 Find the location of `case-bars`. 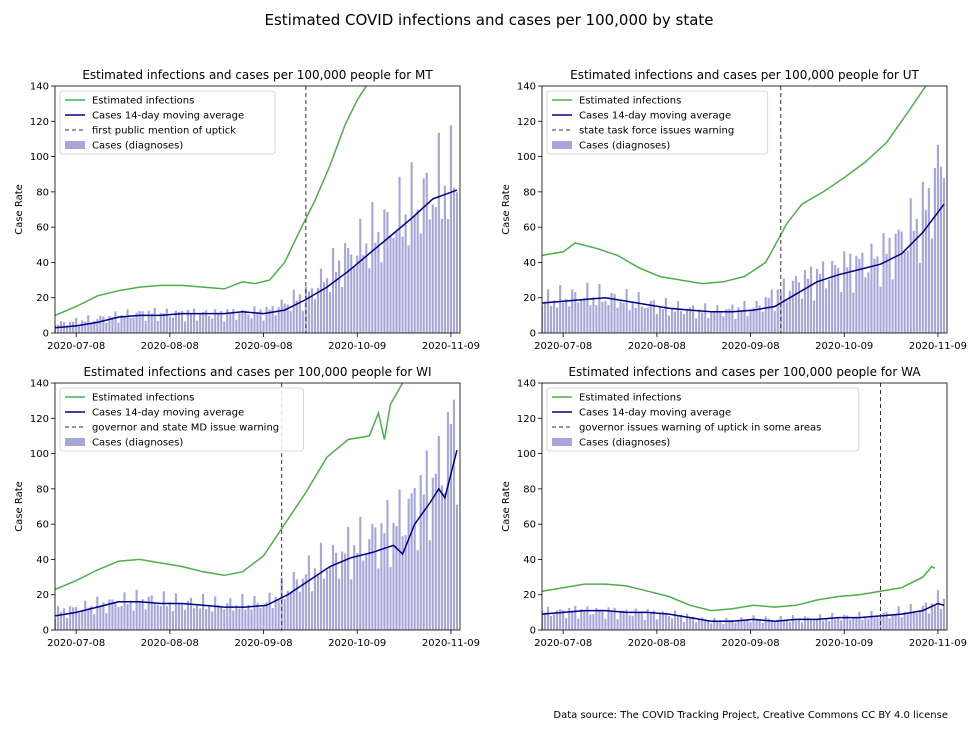

case-bars is located at coordinates (257, 514).